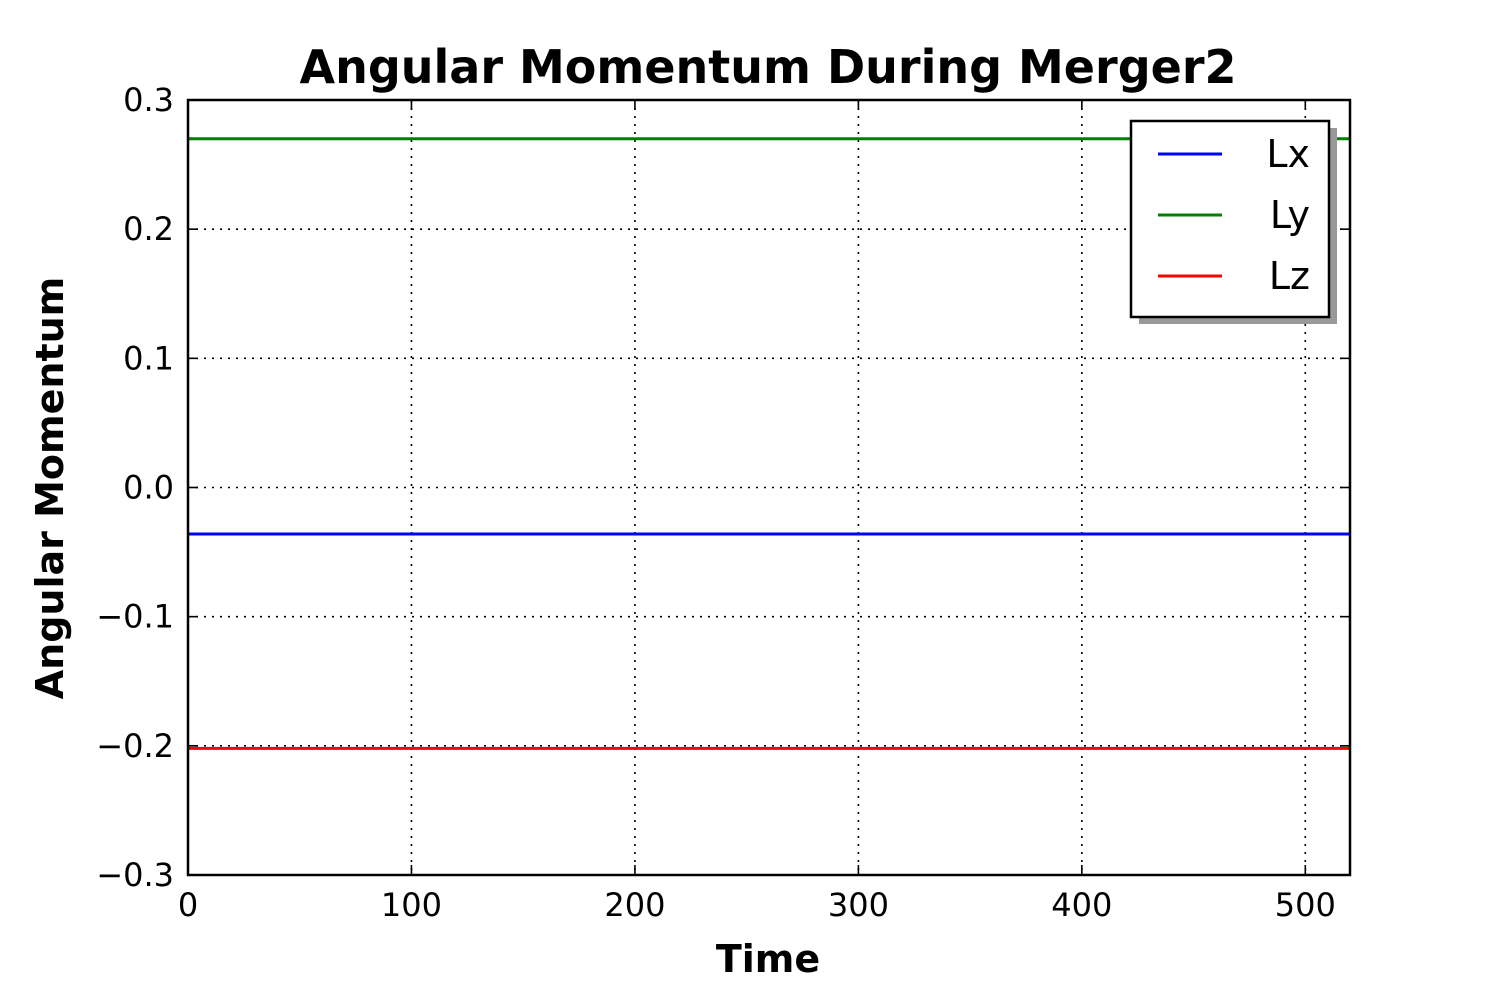 The width and height of the screenshot is (1500, 1000). I want to click on x-tick-label: 200, so click(634, 905).